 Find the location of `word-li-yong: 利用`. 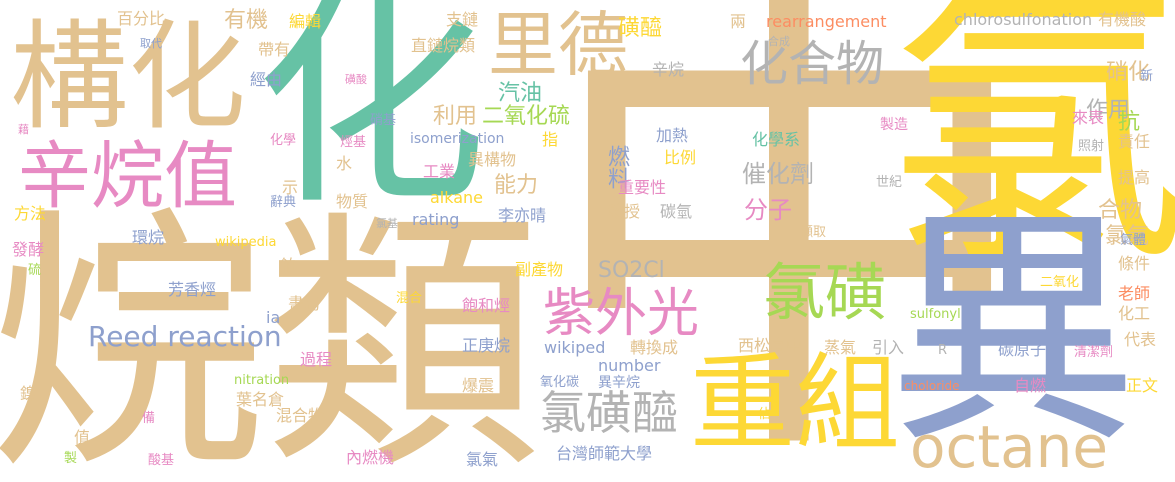

word-li-yong: 利用 is located at coordinates (455, 116).